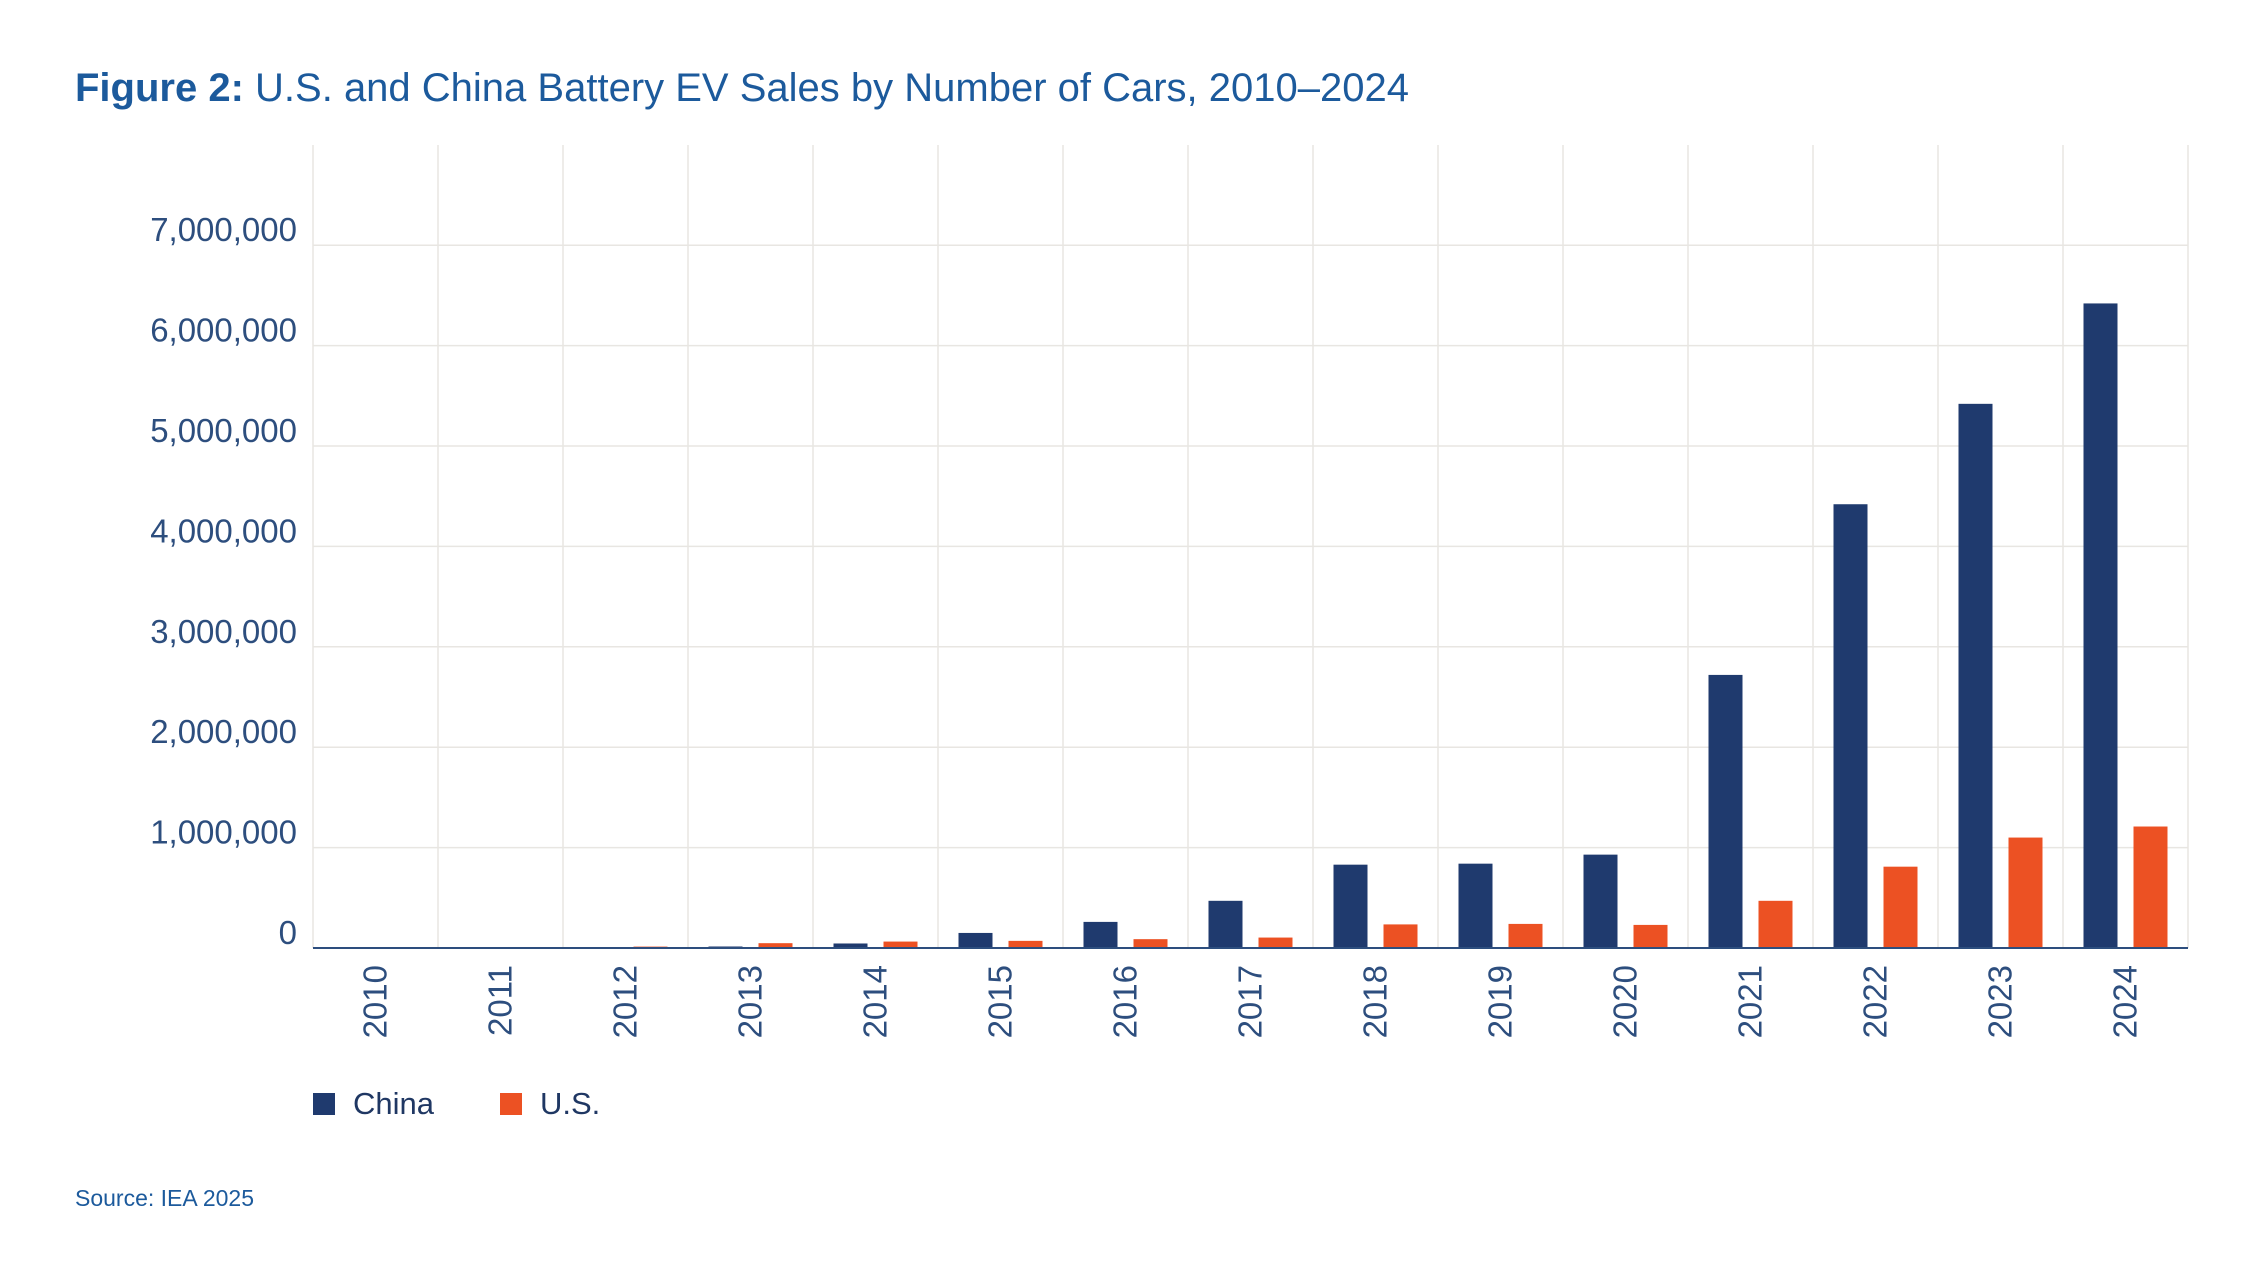 This screenshot has width=2250, height=1279. Describe the element at coordinates (900, 944) in the screenshot. I see `bar-us-2014` at that location.